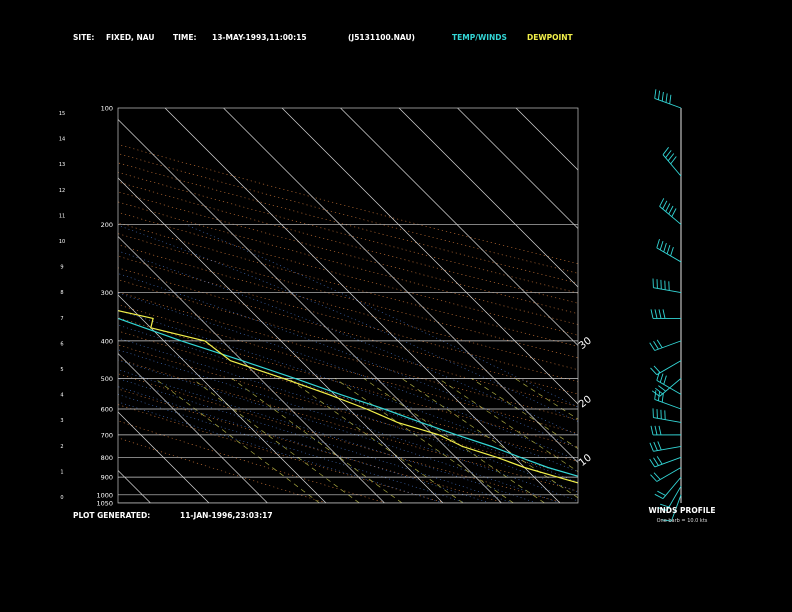 The height and width of the screenshot is (612, 792). What do you see at coordinates (259, 37) in the screenshot?
I see `time-value: 13-MAY-1993,11:00:15` at bounding box center [259, 37].